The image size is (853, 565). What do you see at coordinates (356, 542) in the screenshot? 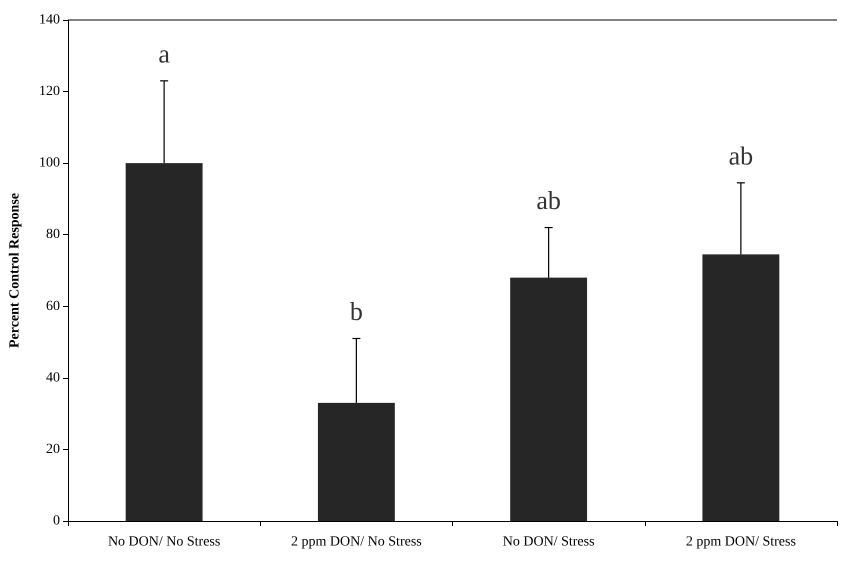
I see `x-tick-label: 2 ppm DON/ No Stress` at bounding box center [356, 542].